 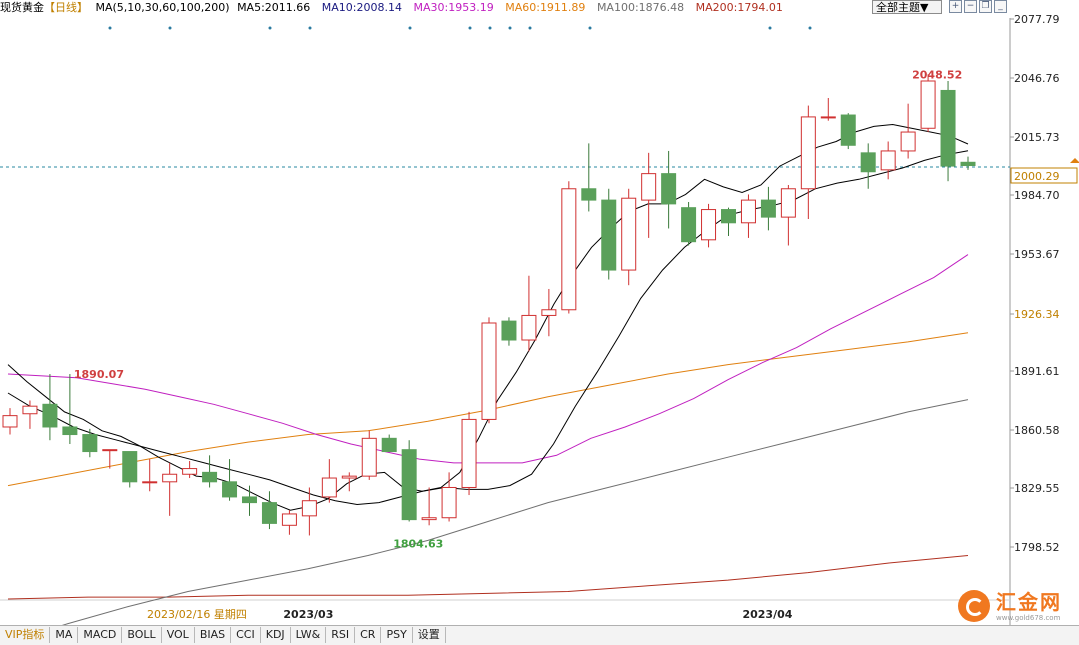 I want to click on theme-select-button: 全部主题▼, so click(x=907, y=7).